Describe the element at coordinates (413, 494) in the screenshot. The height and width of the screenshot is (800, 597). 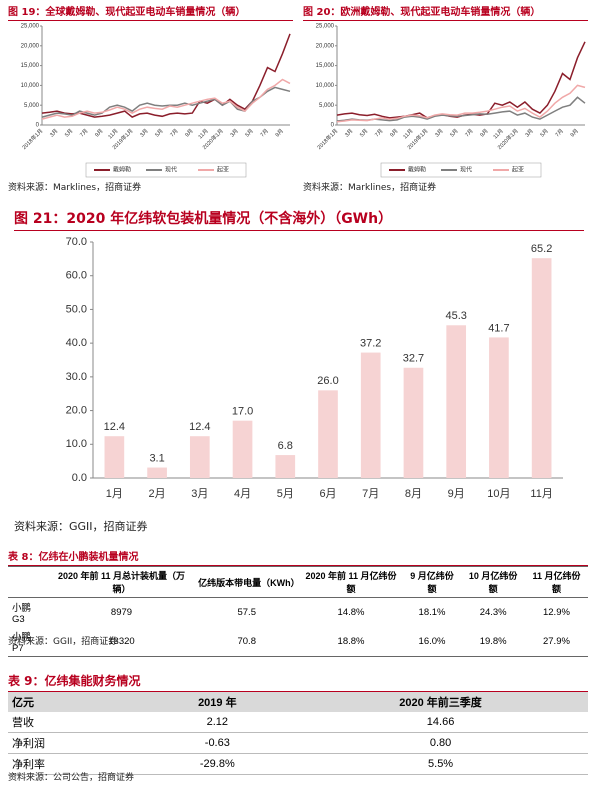
I see `x-tick-label: 8月` at that location.